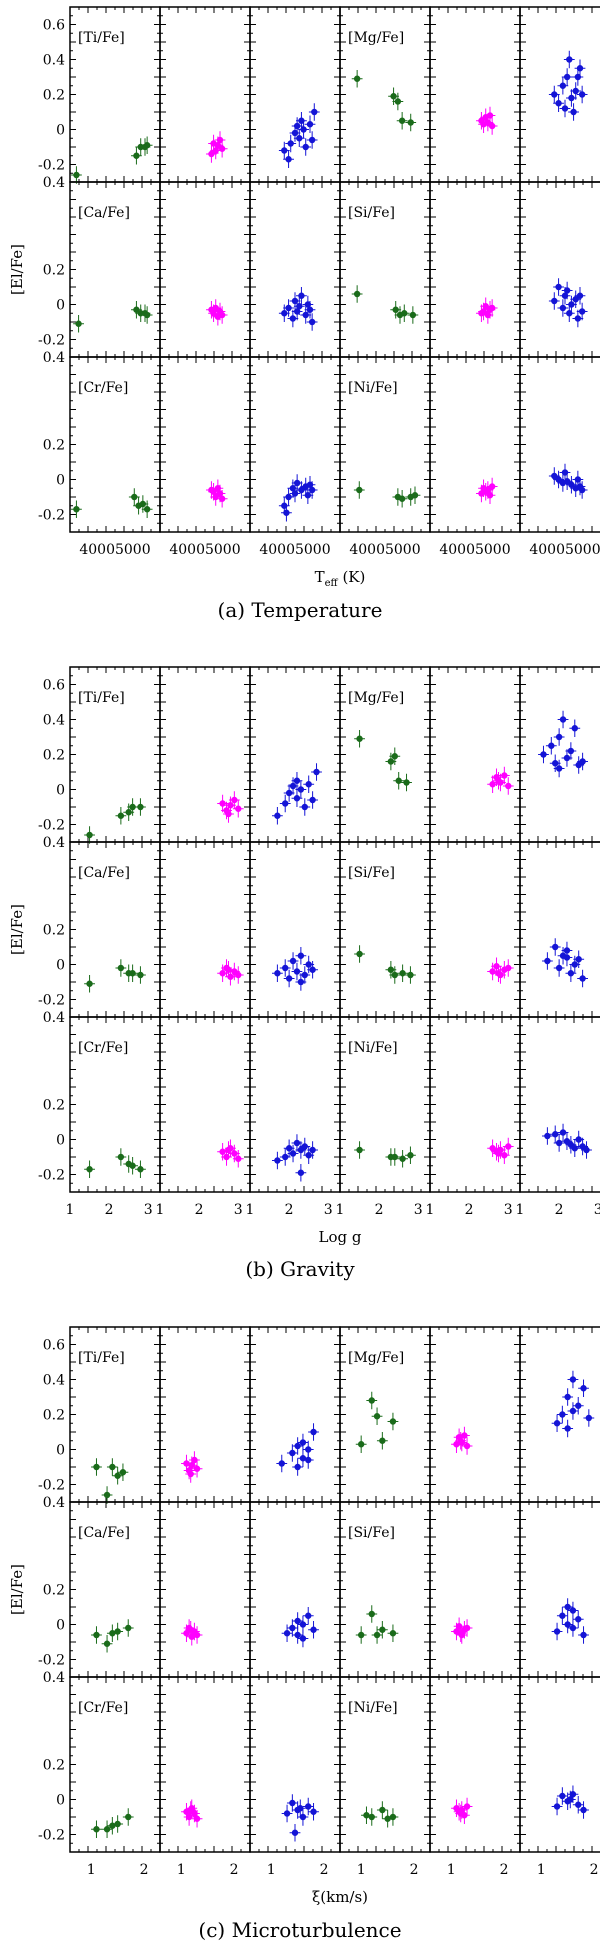 The image size is (600, 1951). I want to click on element-label: [Ca/Fe], so click(104, 1533).